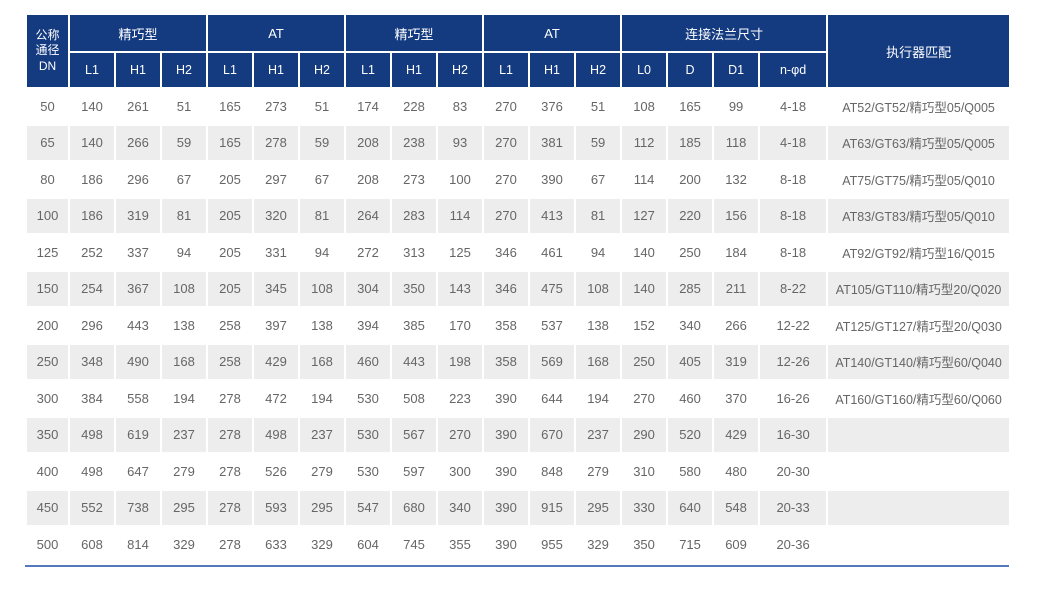  I want to click on dimension-cell: 290, so click(644, 434).